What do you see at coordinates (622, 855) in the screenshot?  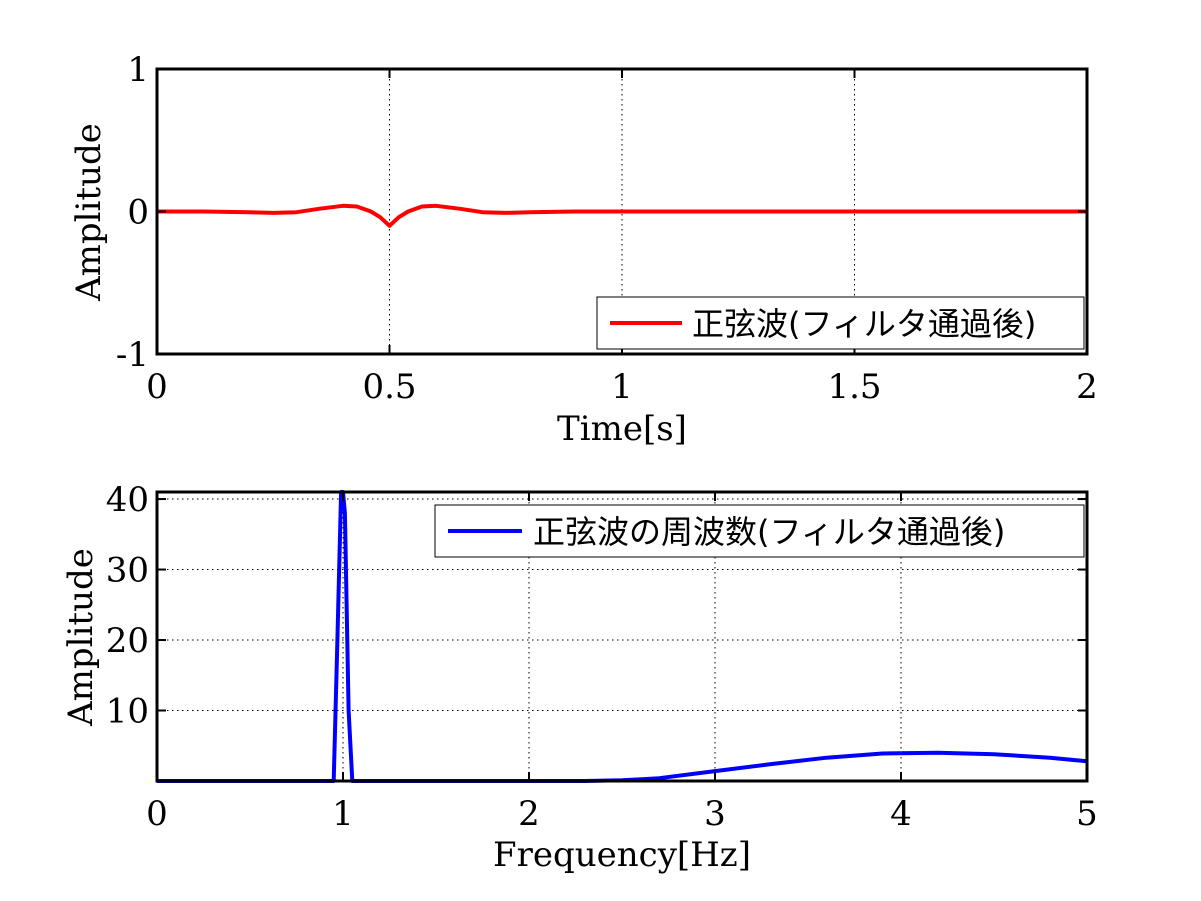 I see `x-axis-label: Frequency[Hz]` at bounding box center [622, 855].